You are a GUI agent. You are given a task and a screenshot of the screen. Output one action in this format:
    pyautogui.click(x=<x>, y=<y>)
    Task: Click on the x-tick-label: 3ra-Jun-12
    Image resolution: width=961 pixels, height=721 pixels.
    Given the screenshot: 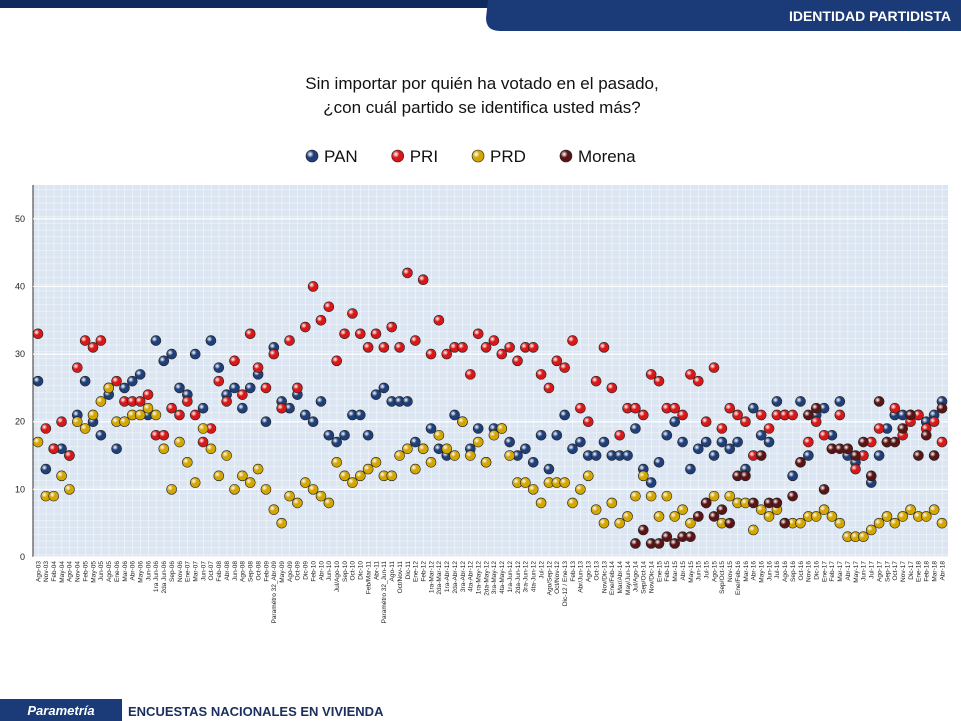 What is the action you would take?
    pyautogui.click(x=526, y=577)
    